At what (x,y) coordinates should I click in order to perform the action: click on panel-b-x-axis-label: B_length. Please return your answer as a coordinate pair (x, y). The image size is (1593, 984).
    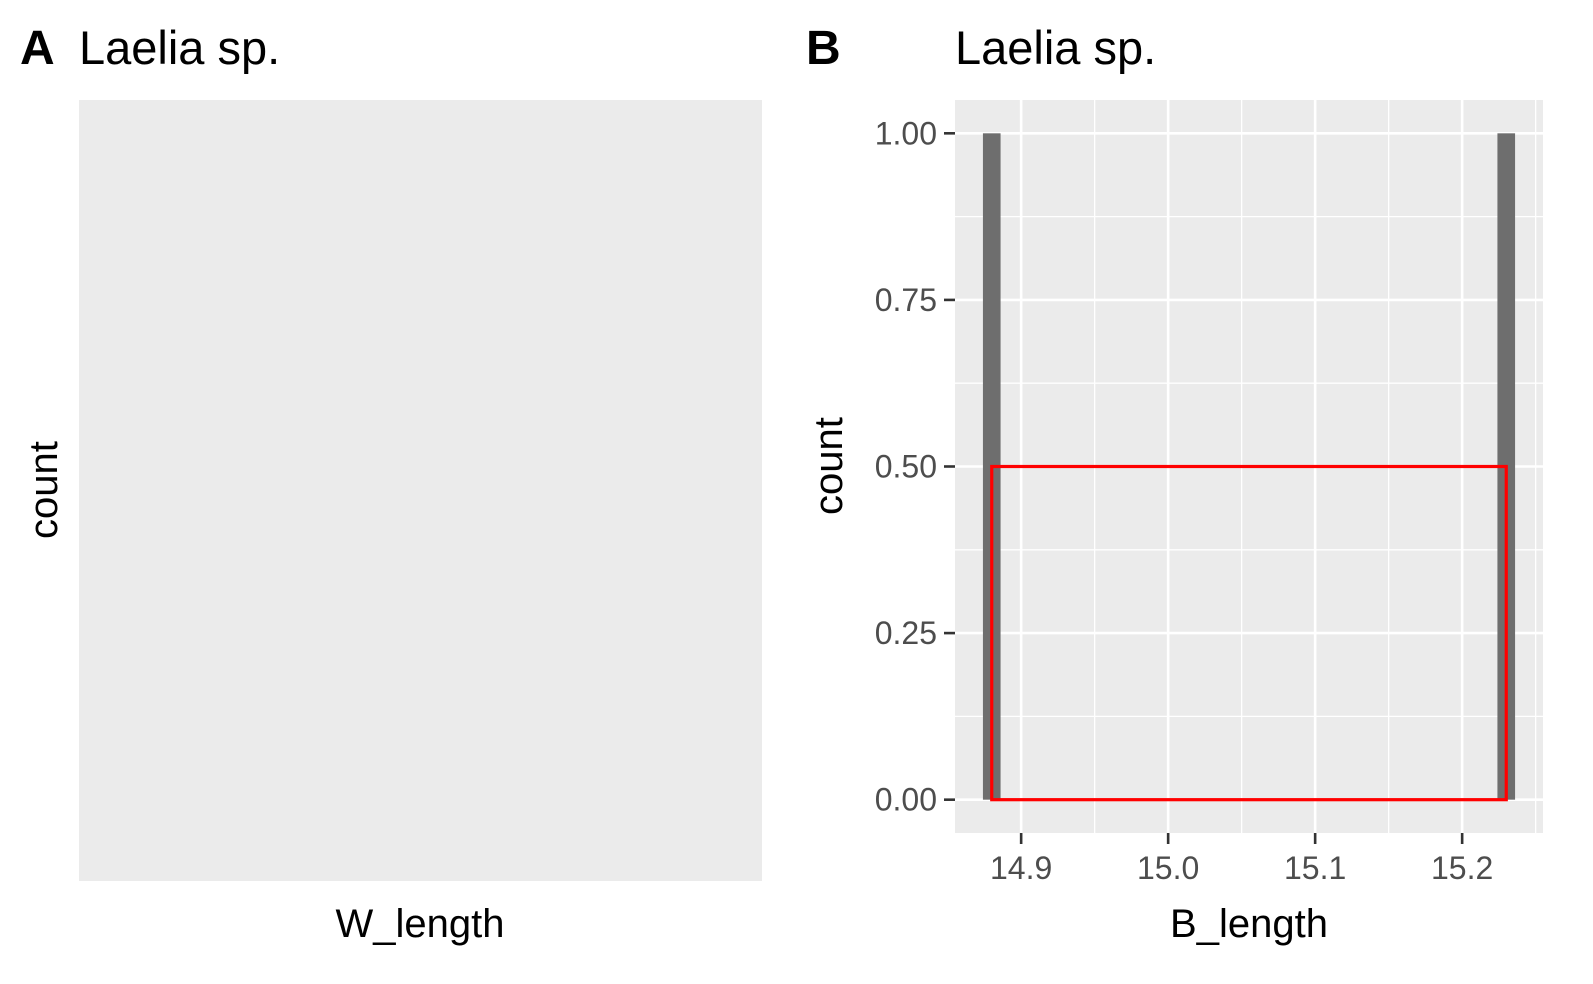
    Looking at the image, I should click on (1249, 924).